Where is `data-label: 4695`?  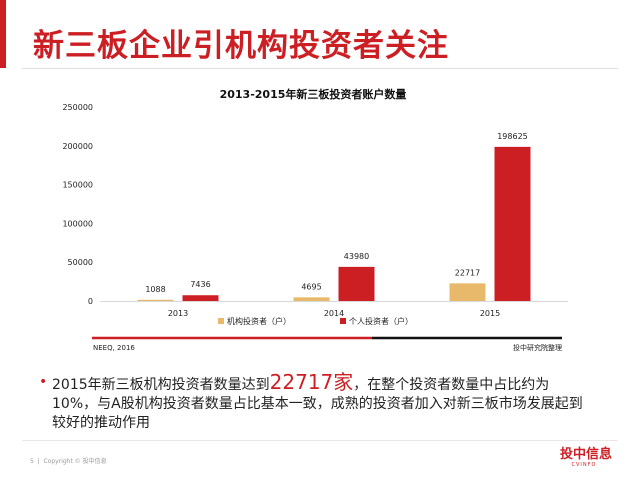 data-label: 4695 is located at coordinates (311, 286).